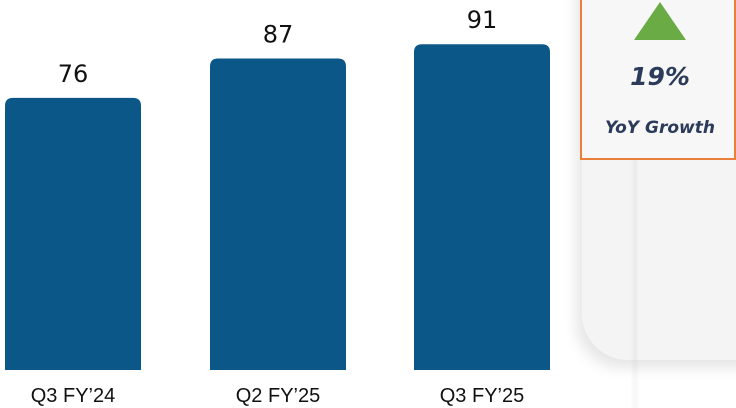  I want to click on growth-percentage: 19%, so click(660, 76).